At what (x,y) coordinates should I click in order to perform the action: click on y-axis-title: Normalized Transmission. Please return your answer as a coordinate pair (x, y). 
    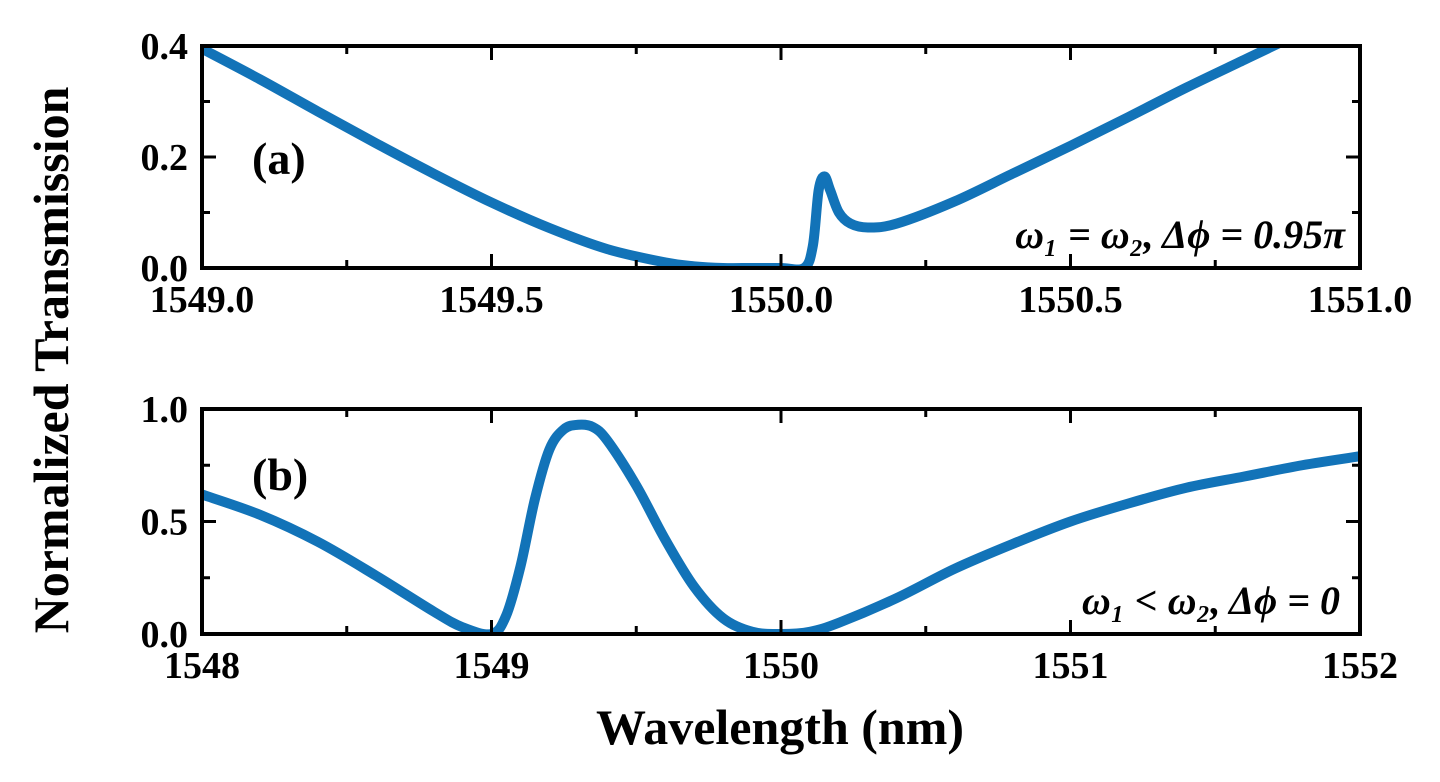
    Looking at the image, I should click on (51, 359).